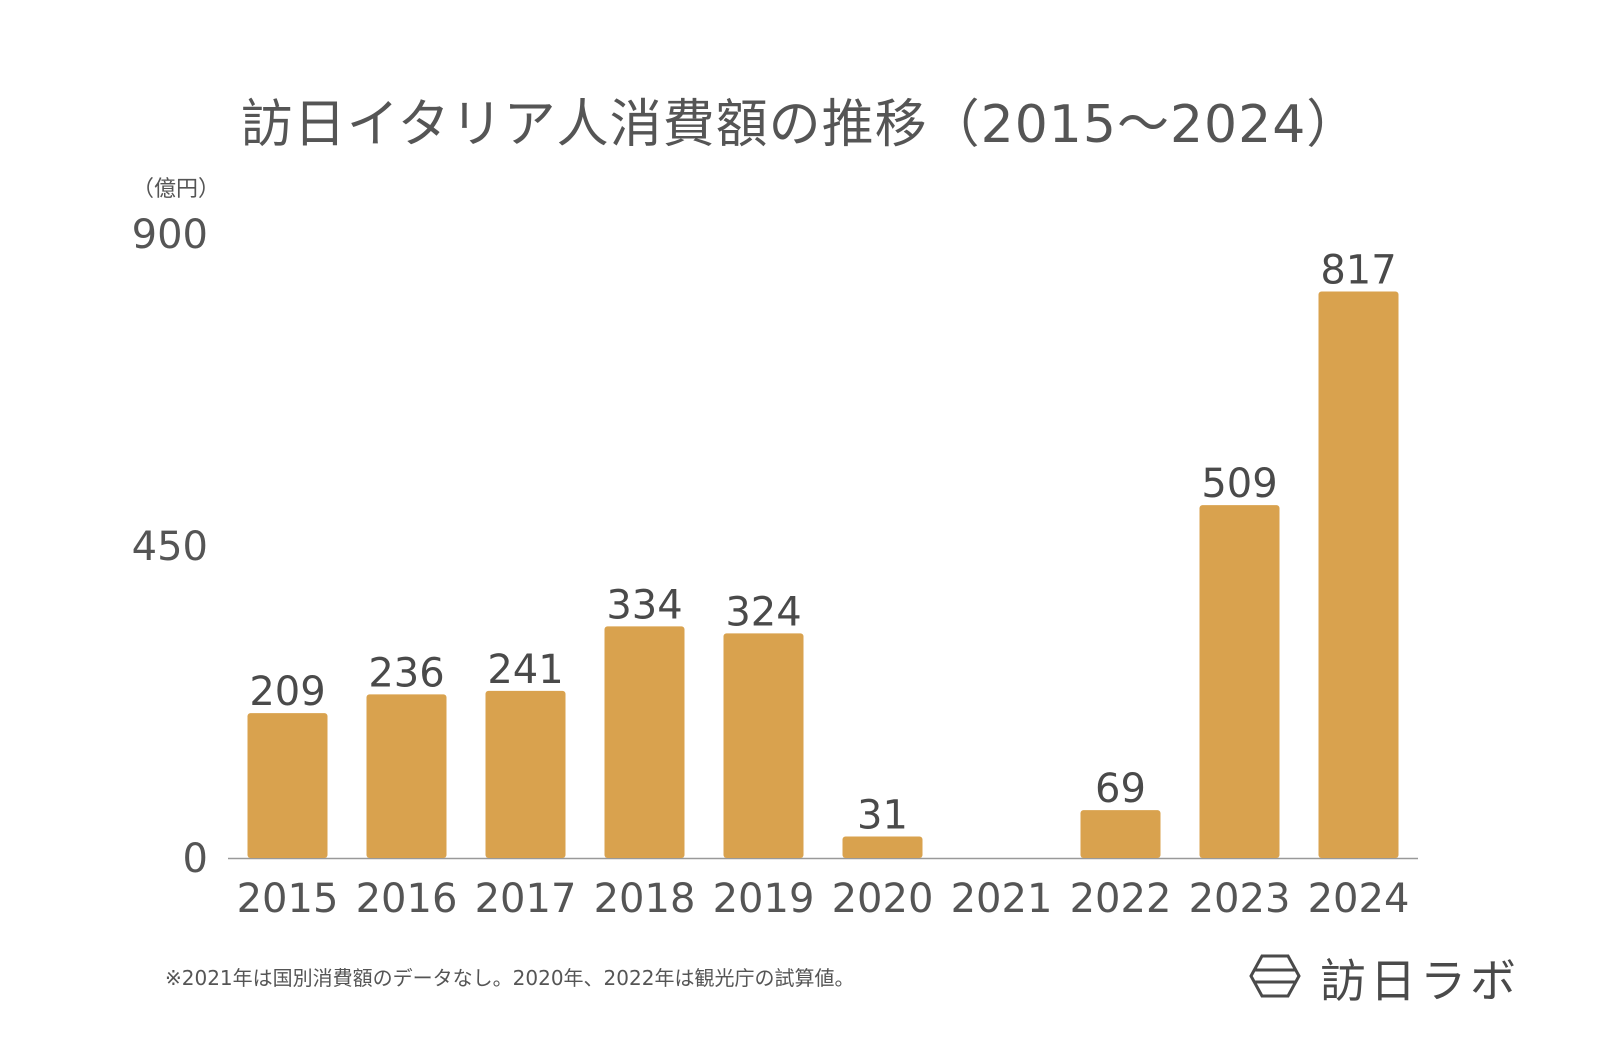 The image size is (1600, 1048). I want to click on y-axis-ticks: 0 450 900, so click(170, 547).